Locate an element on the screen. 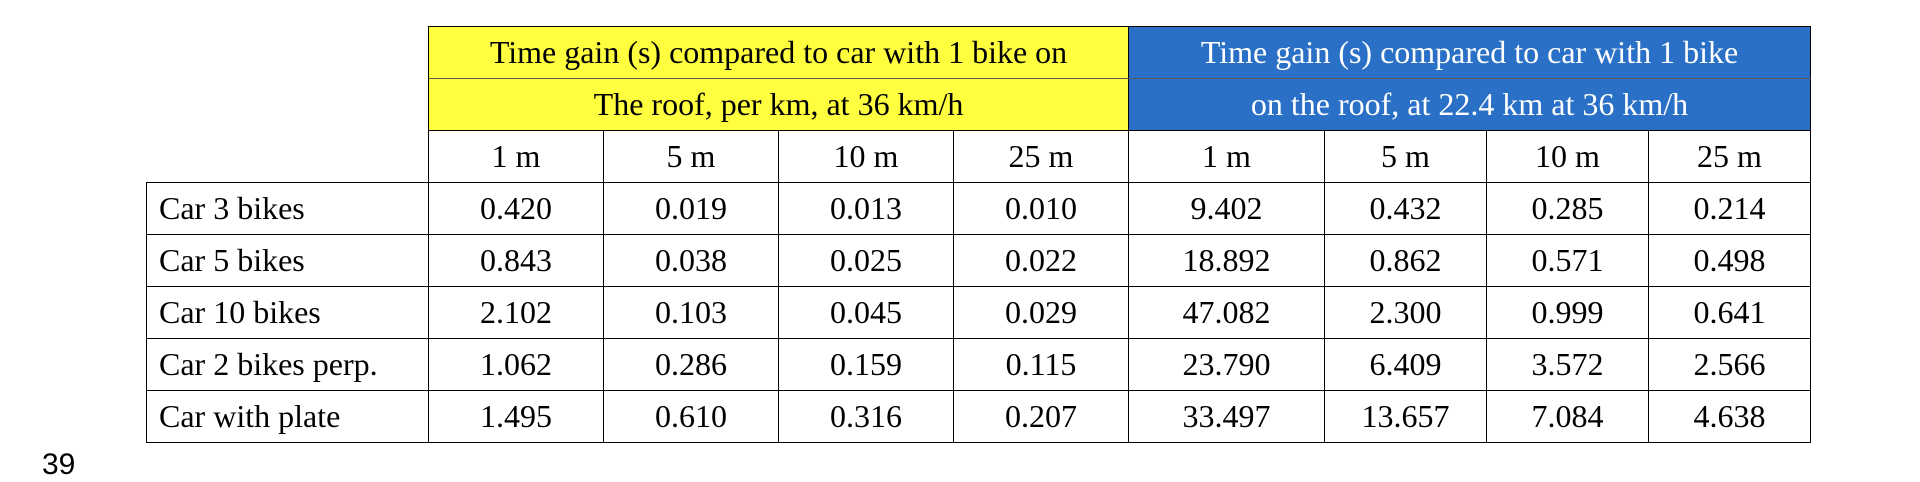 The height and width of the screenshot is (482, 1920). data-cell: 0.022 is located at coordinates (1041, 260).